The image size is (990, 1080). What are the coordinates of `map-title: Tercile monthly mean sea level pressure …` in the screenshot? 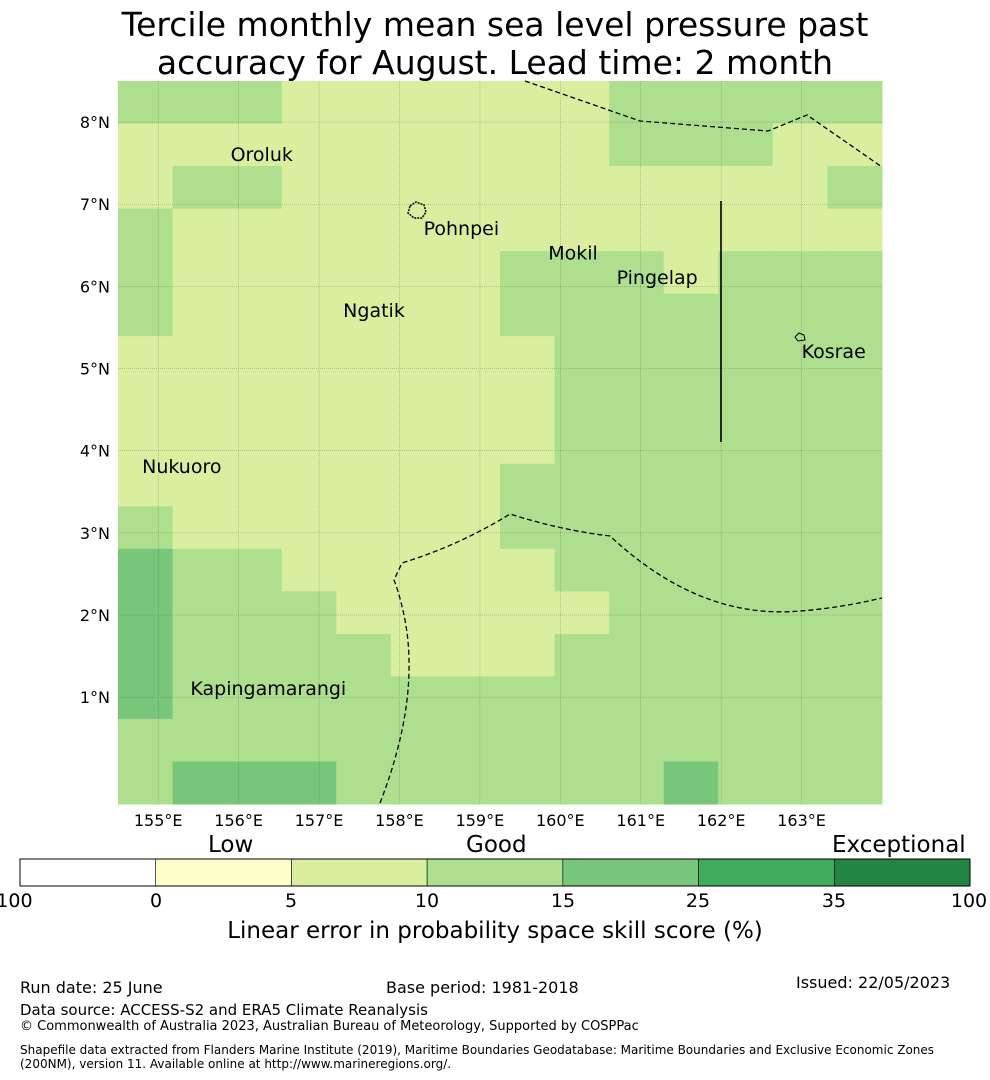 It's located at (495, 44).